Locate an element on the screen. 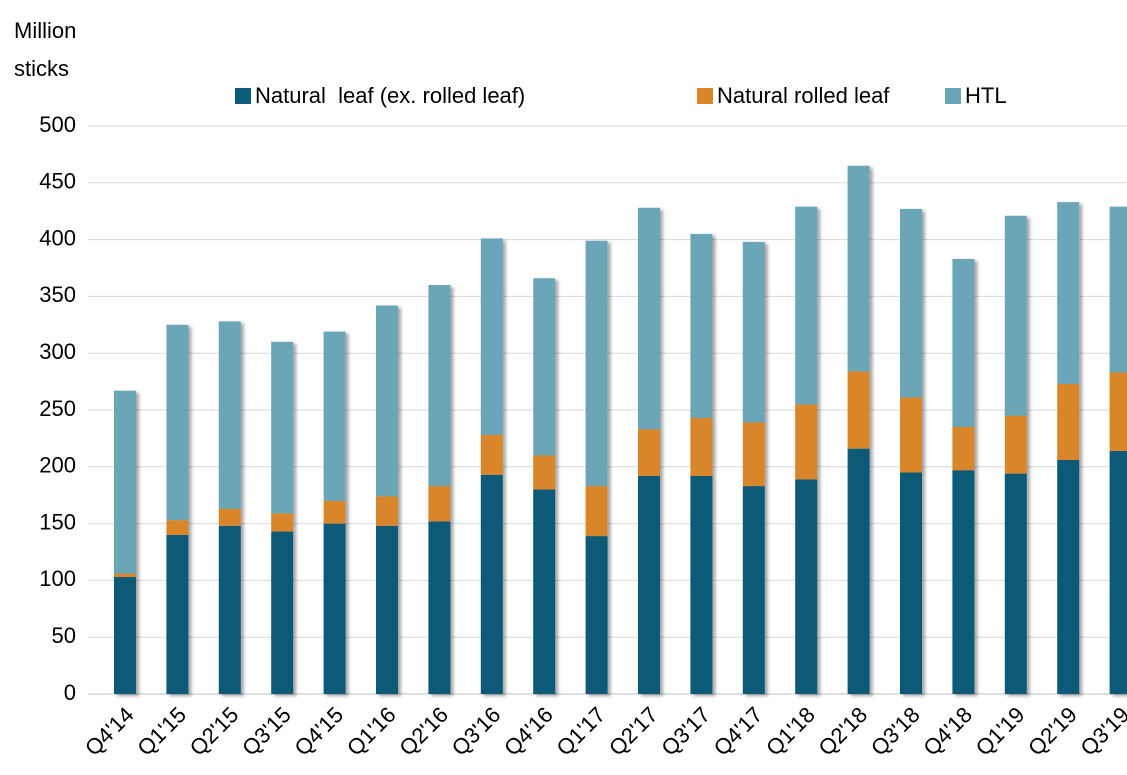  x-tick-label: Q3'15 is located at coordinates (266, 731).